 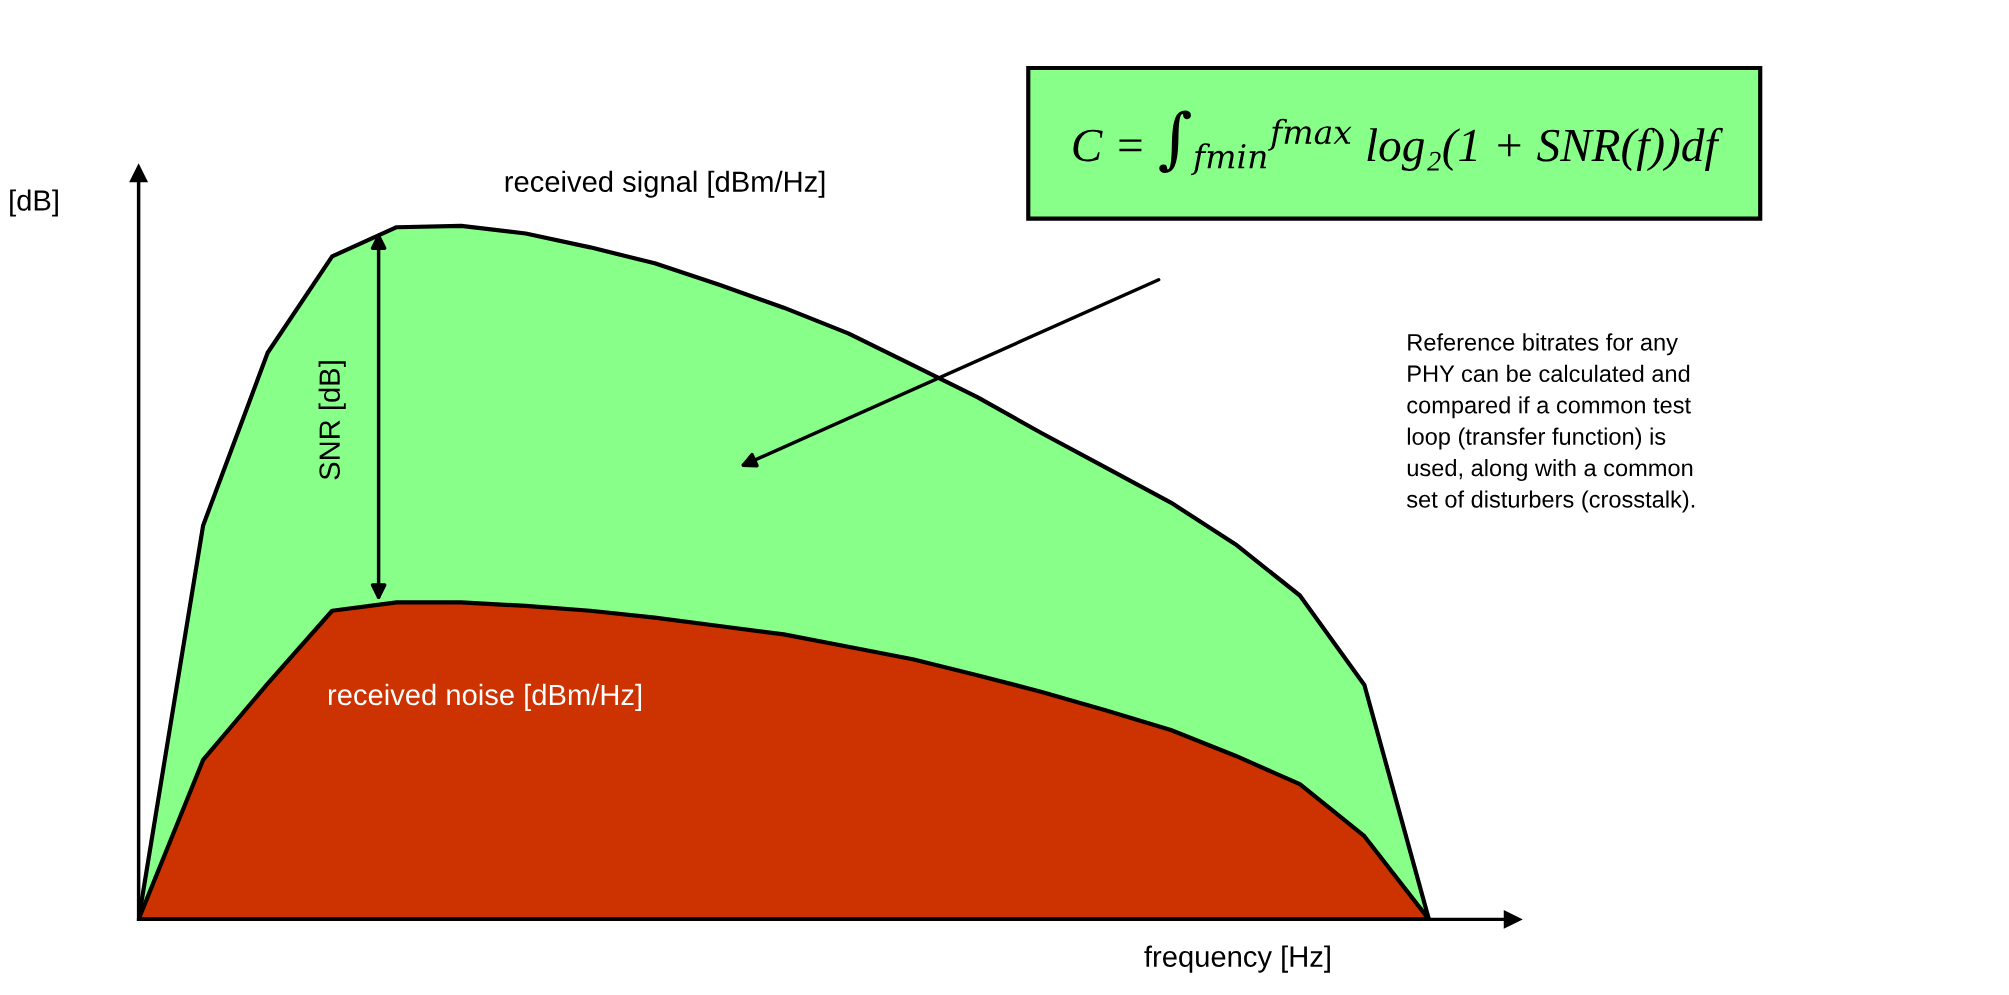 I want to click on annotation: Reference bitrates for any PHY can be calculated and compared if a common test loop (transfer function) is used, along with a common set of disturbers (crosstalk)., so click(x=1550, y=423).